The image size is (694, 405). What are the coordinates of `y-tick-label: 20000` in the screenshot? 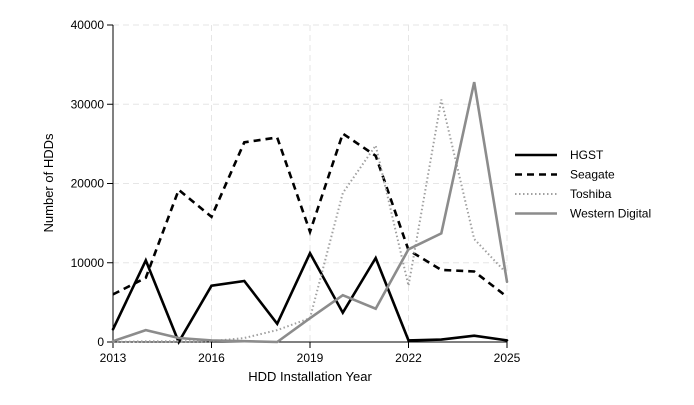 It's located at (88, 184).